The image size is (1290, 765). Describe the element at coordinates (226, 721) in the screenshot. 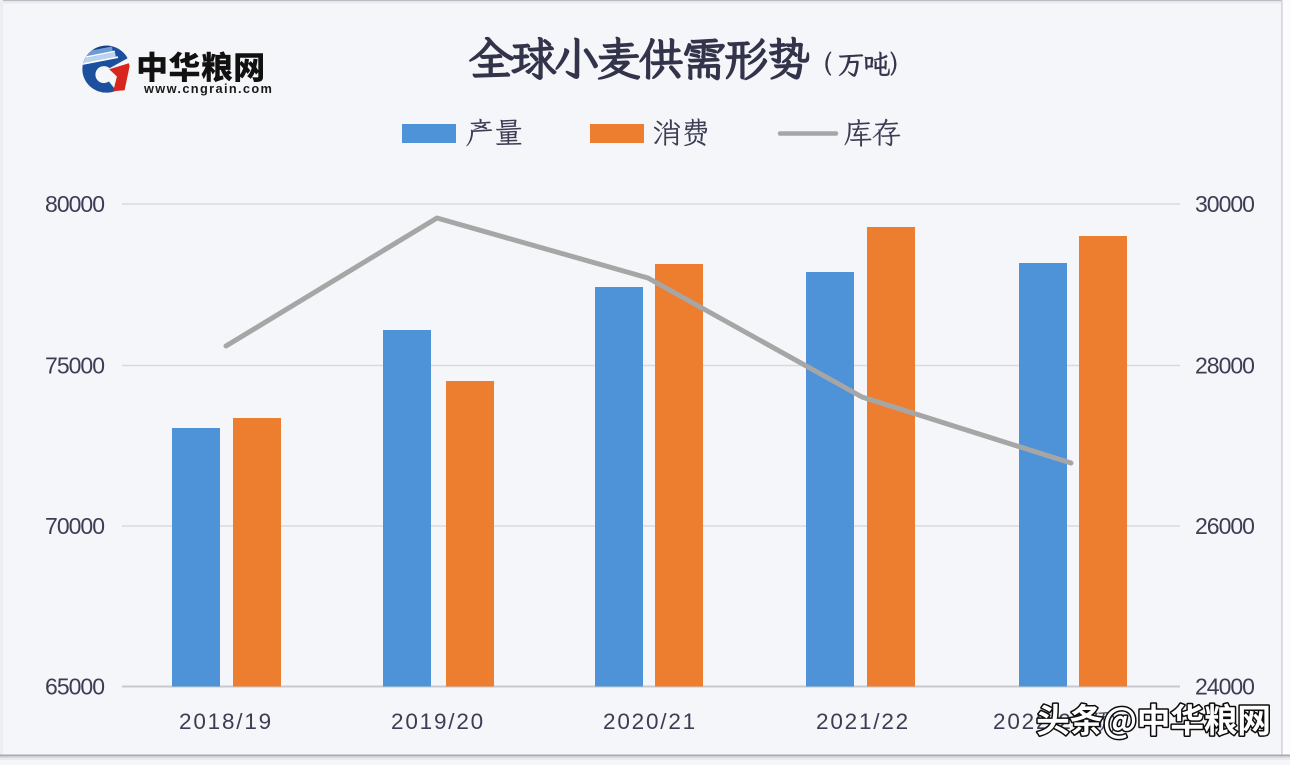

I see `svg-text: 2018/19` at that location.